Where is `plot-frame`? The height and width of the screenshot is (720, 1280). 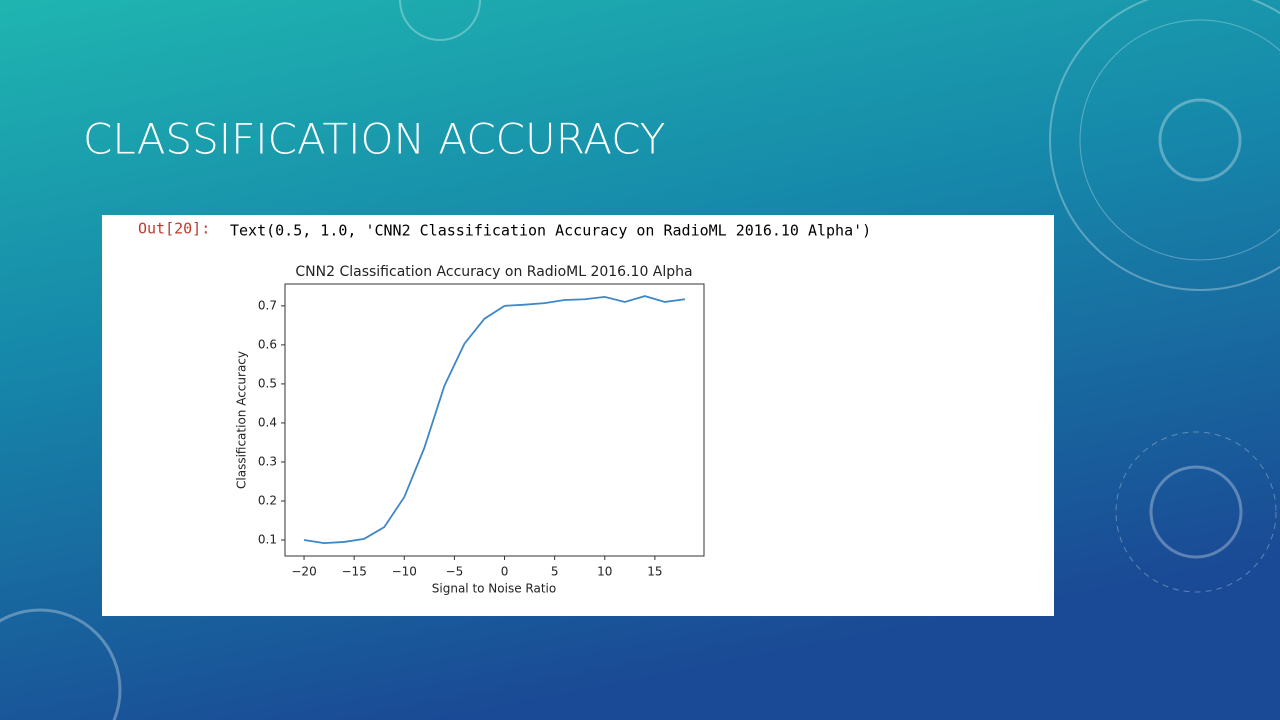
plot-frame is located at coordinates (494, 420).